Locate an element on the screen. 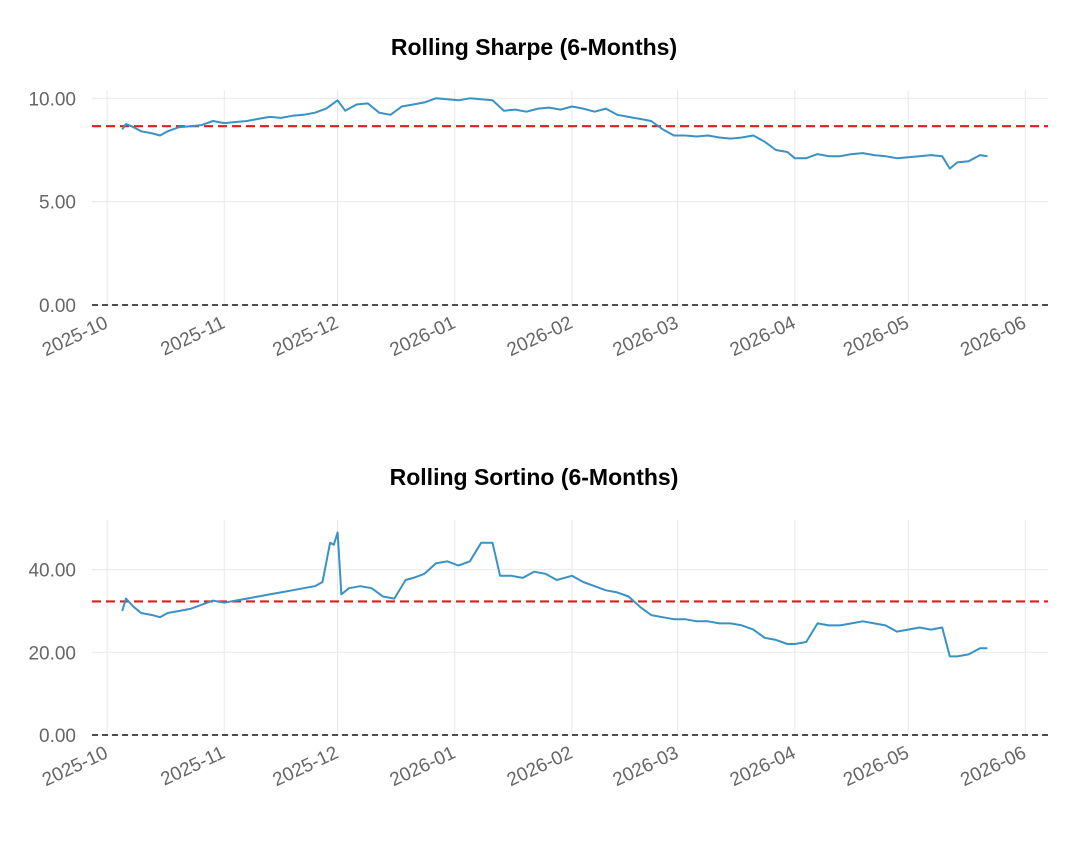 This screenshot has width=1080, height=847. reference-lines is located at coordinates (570, 668).